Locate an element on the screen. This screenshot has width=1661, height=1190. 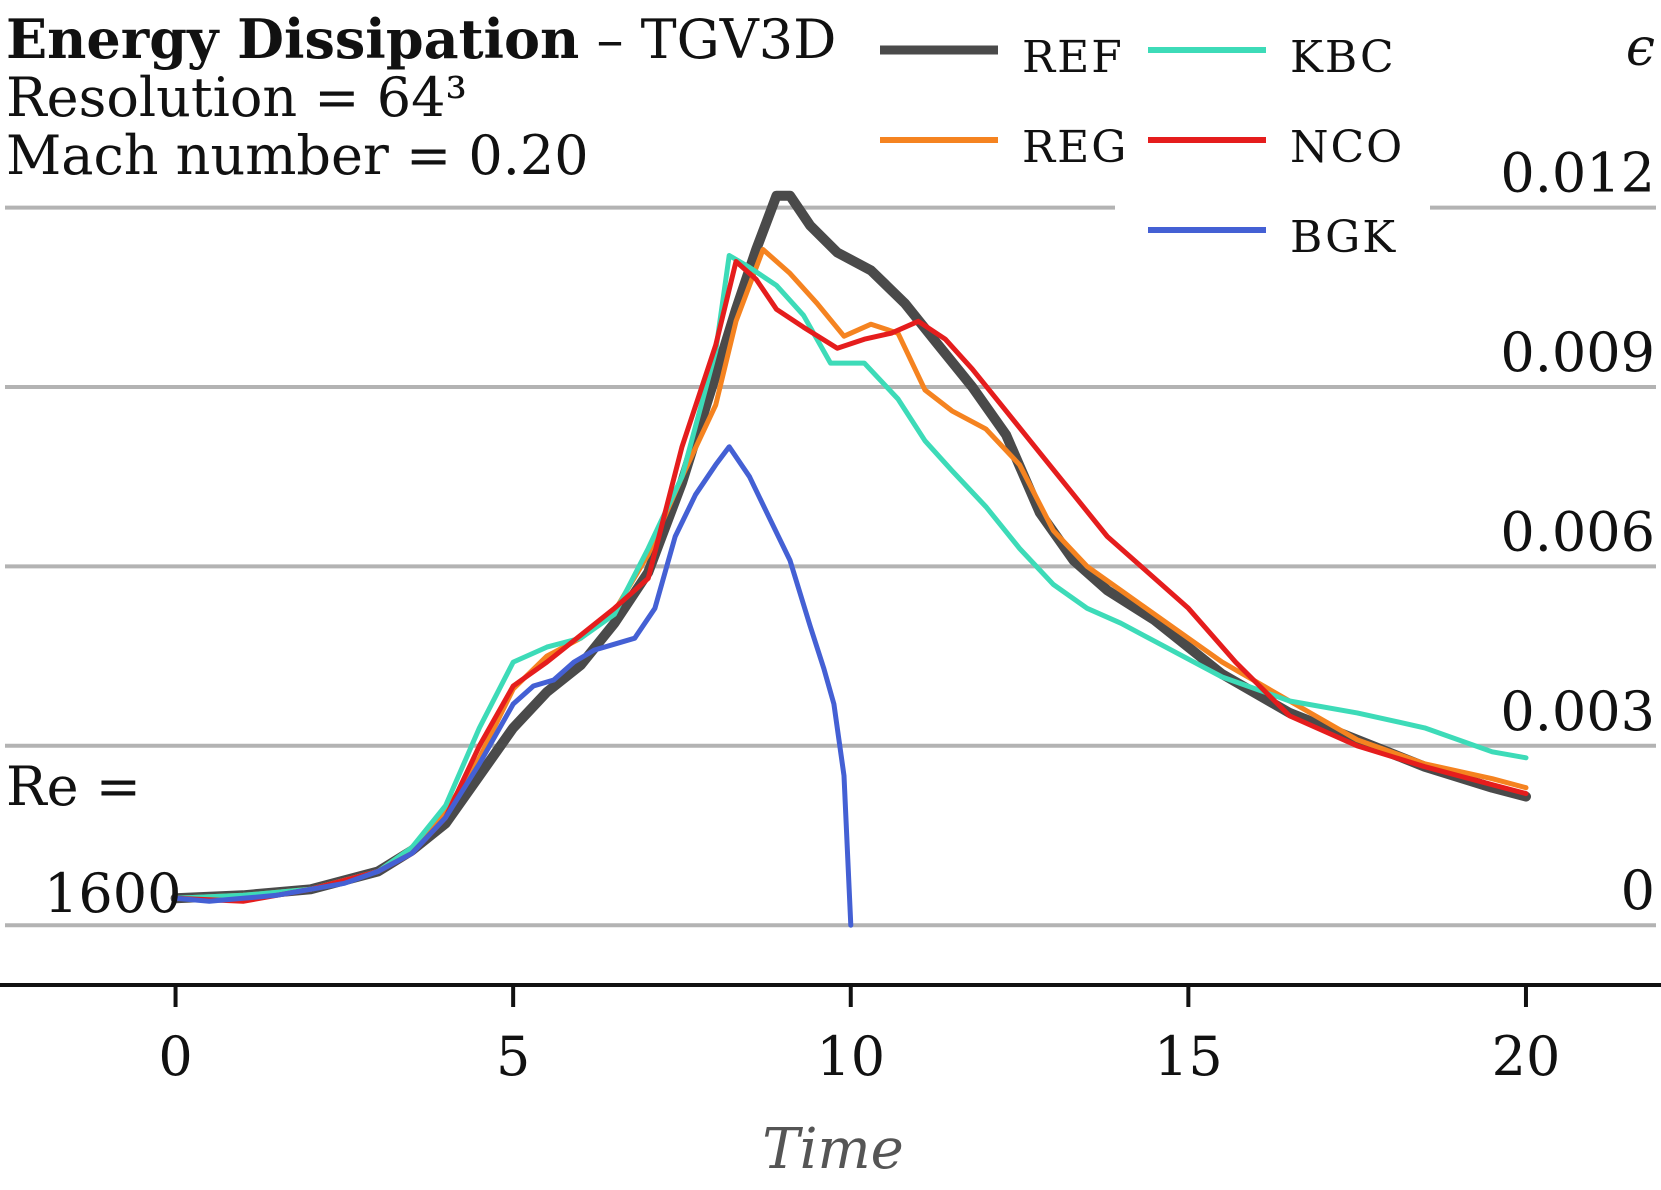
legend-label-nco: NCO is located at coordinates (1347, 147).